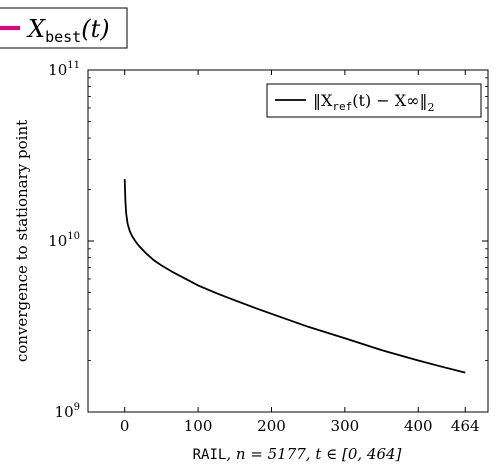  I want to click on plot-legend: ‖Xref(t) − X∞‖2, so click(374, 100).